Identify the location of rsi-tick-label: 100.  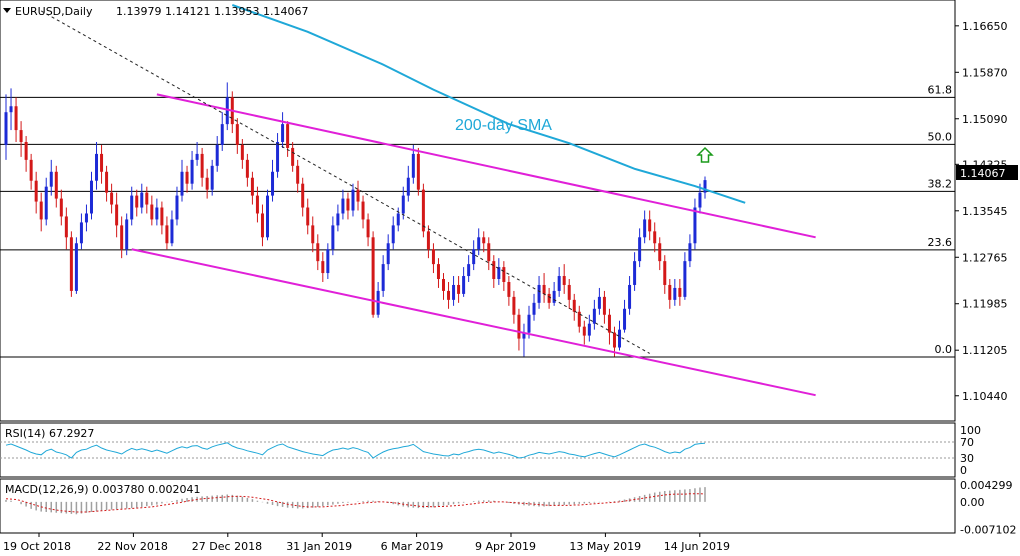
(970, 430).